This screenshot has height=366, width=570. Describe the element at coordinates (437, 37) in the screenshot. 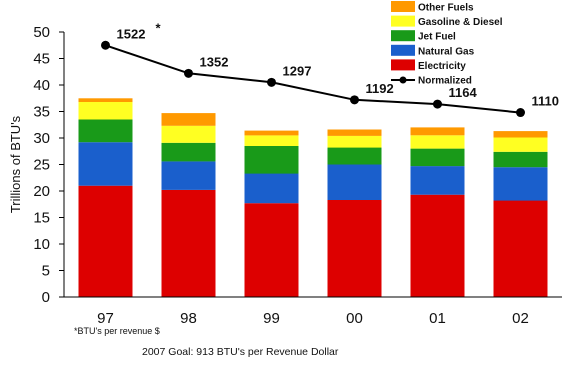

I see `legend-label-jet-fuel: Jet Fuel` at that location.